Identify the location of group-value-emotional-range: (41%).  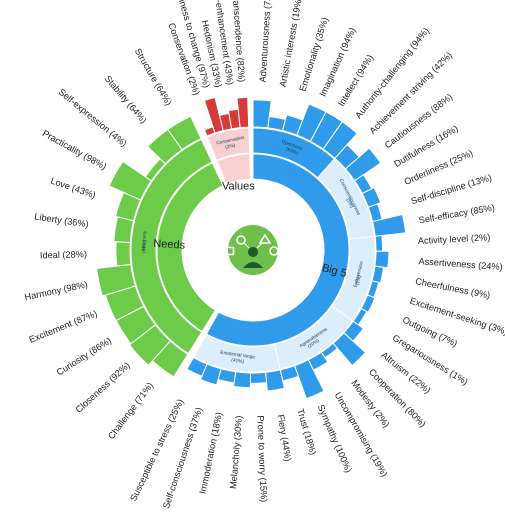
(238, 361).